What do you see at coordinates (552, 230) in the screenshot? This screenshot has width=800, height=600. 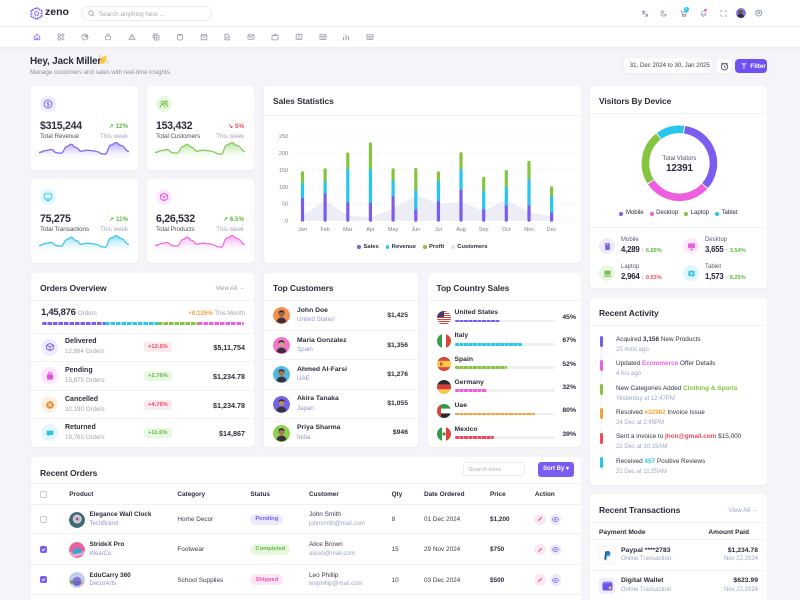 I see `svg-text: Dec` at bounding box center [552, 230].